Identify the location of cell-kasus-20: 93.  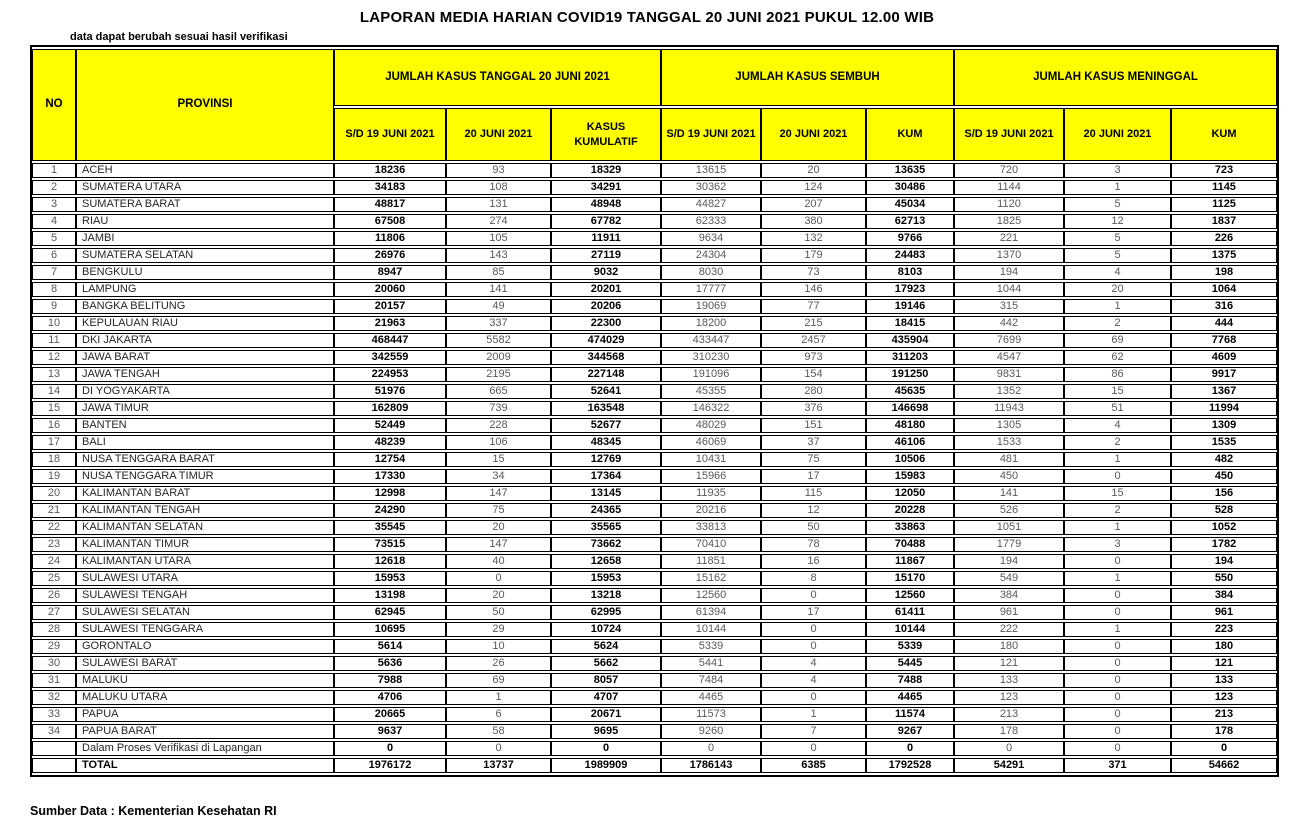
(498, 170).